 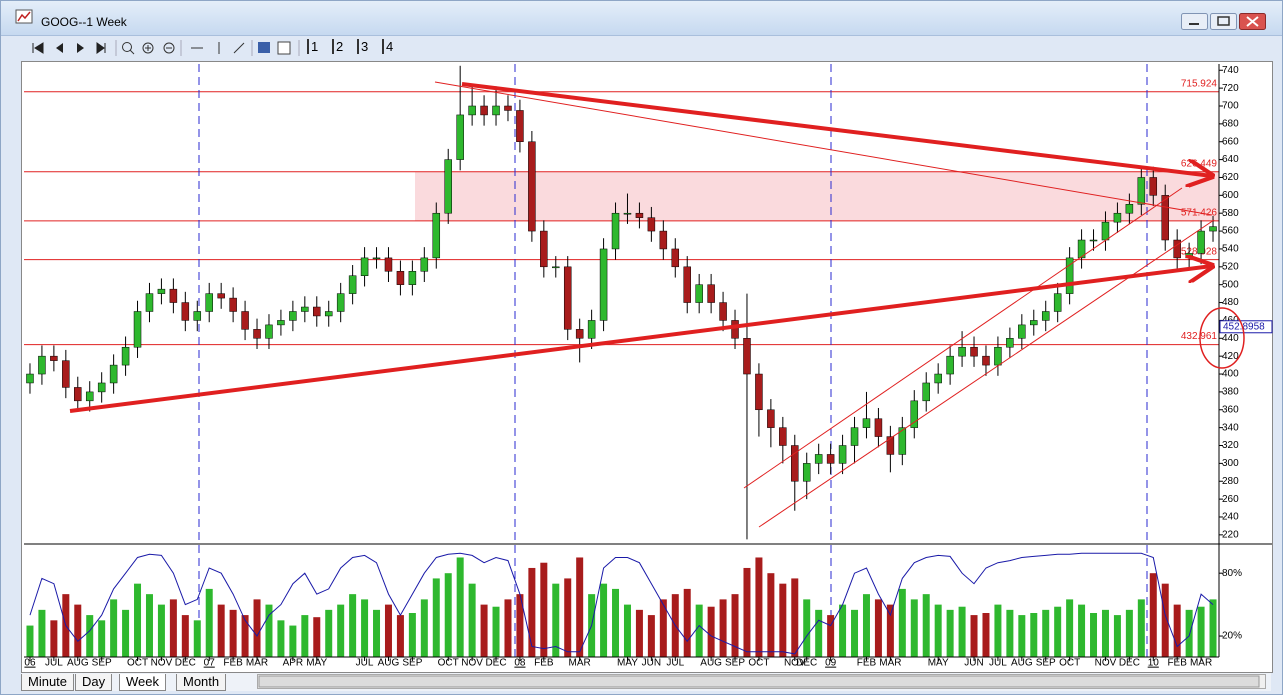 I want to click on x-tick-label: AUG, so click(x=389, y=663).